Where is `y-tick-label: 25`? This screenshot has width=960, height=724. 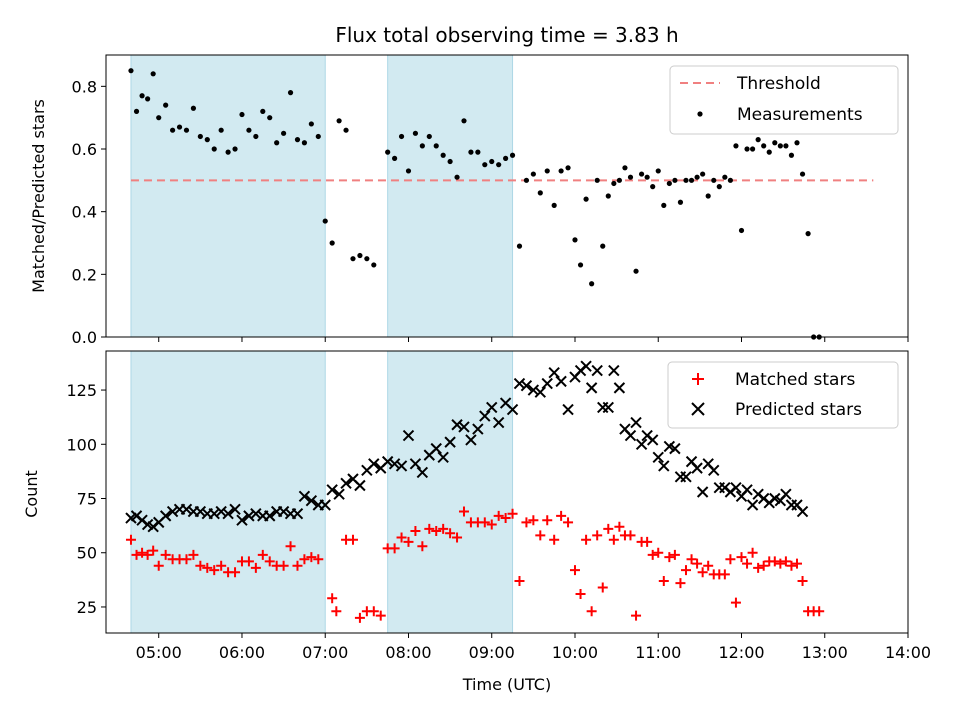 y-tick-label: 25 is located at coordinates (87, 607).